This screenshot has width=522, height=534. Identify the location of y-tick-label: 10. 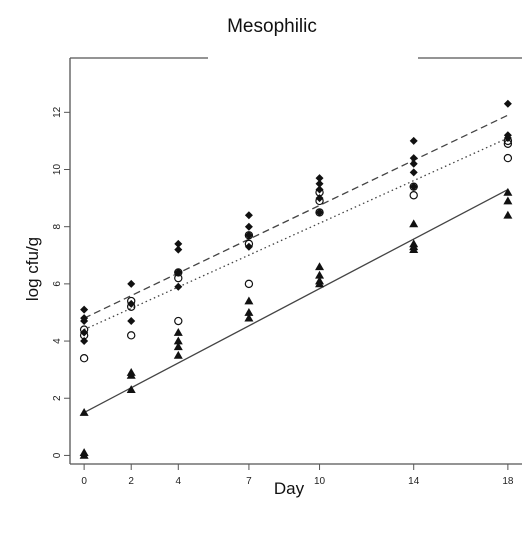
(57, 170).